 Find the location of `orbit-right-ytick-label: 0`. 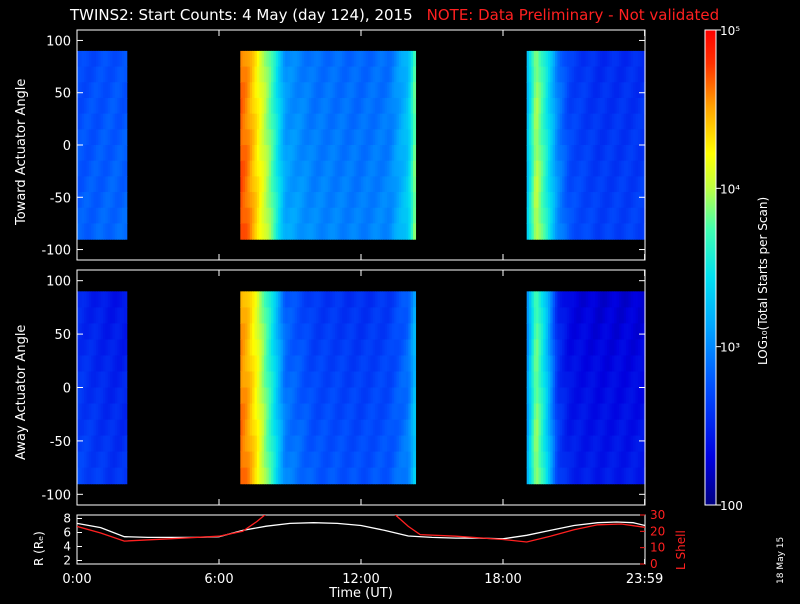

orbit-right-ytick-label: 0 is located at coordinates (654, 564).